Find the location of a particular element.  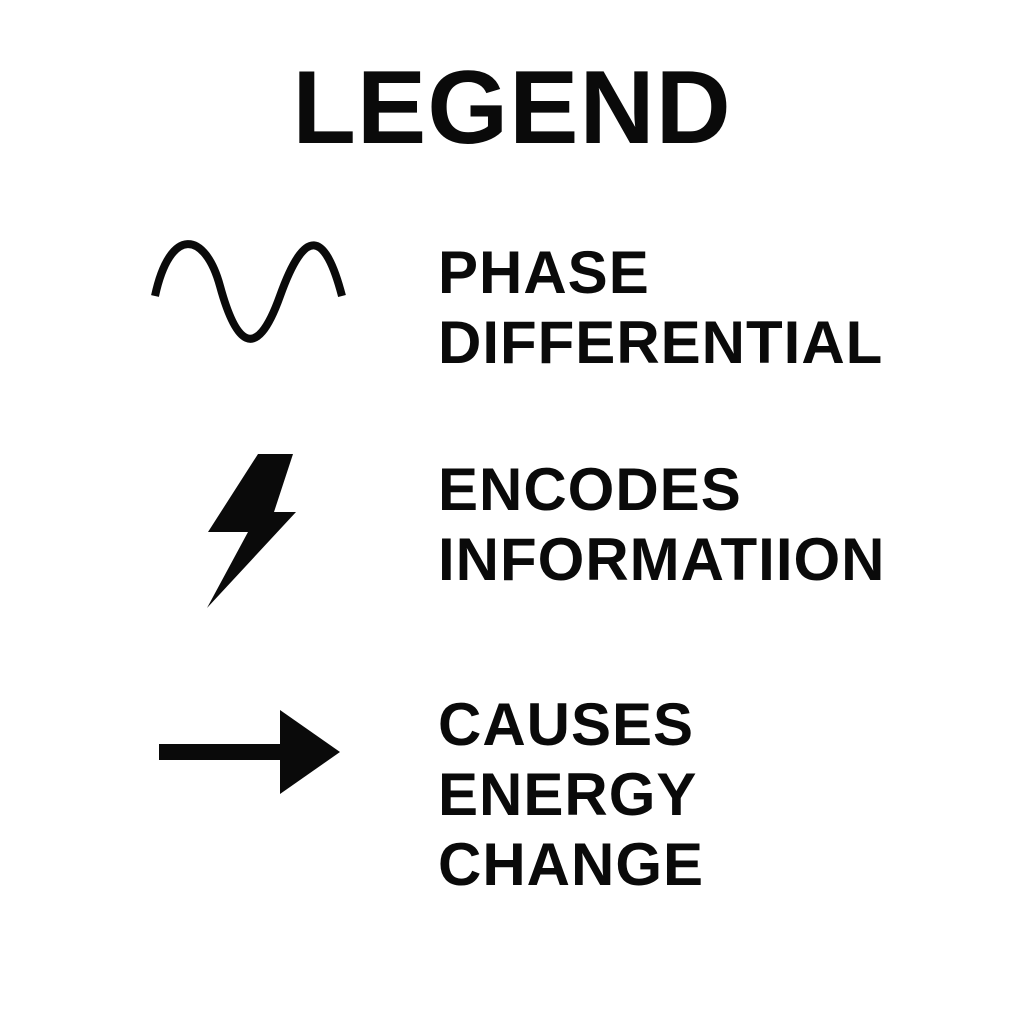

label-line: ENERGY is located at coordinates (568, 794).